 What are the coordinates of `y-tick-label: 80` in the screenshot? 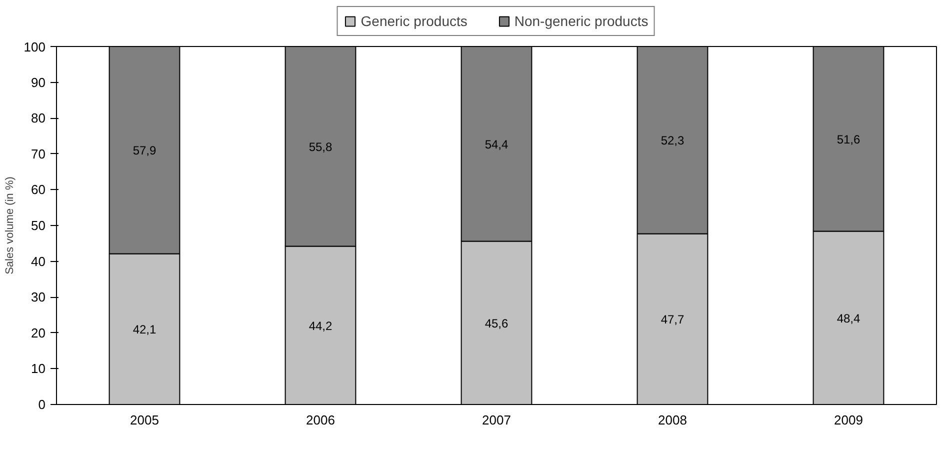 It's located at (38, 118).